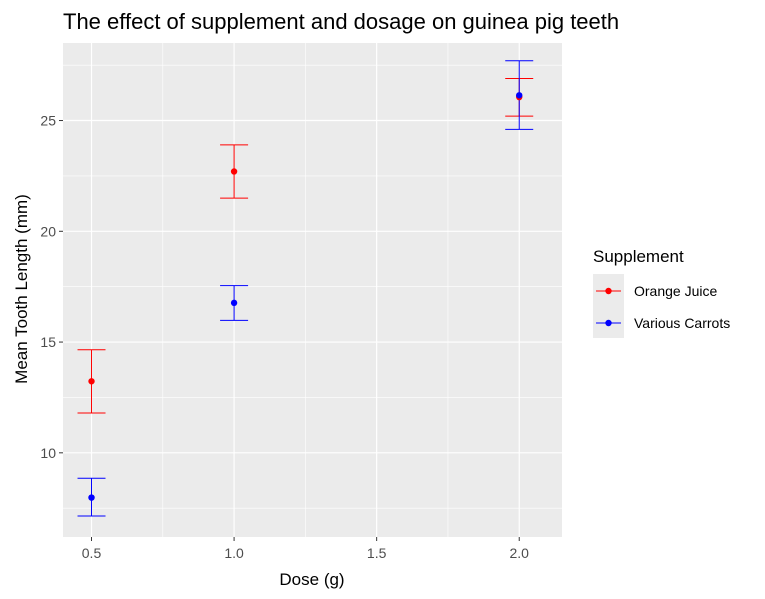 The width and height of the screenshot is (765, 599). I want to click on x-tick-label: 1.0, so click(234, 553).